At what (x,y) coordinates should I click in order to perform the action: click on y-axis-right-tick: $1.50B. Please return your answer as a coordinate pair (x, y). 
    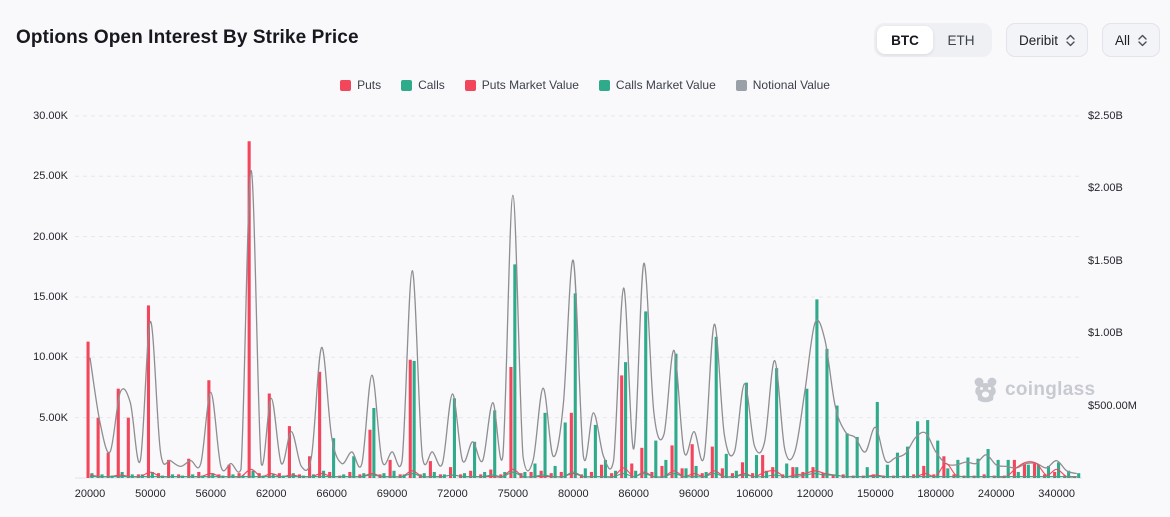
    Looking at the image, I should click on (1105, 260).